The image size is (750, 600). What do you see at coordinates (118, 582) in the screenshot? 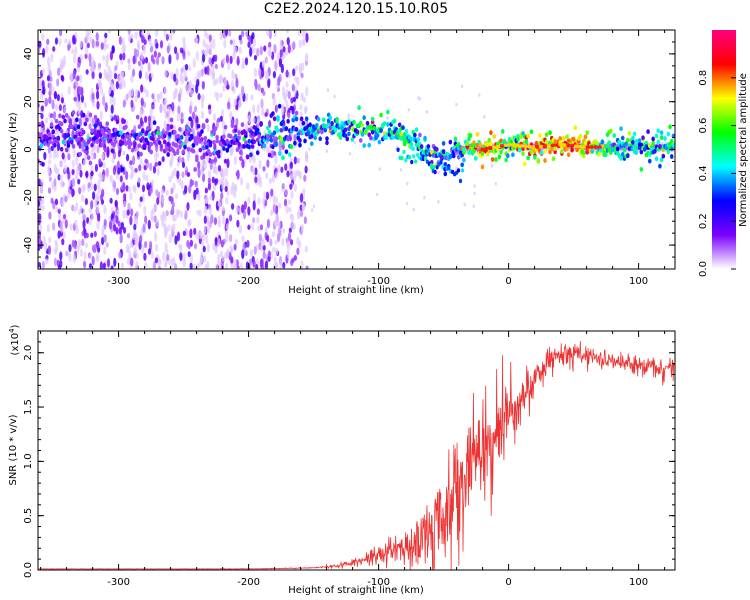
I see `snr-x-tick-label: -300` at bounding box center [118, 582].